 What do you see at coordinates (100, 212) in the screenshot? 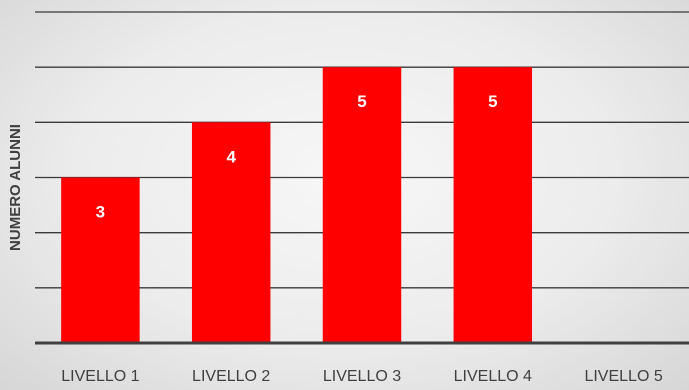
I see `bar-value-label: 3` at bounding box center [100, 212].